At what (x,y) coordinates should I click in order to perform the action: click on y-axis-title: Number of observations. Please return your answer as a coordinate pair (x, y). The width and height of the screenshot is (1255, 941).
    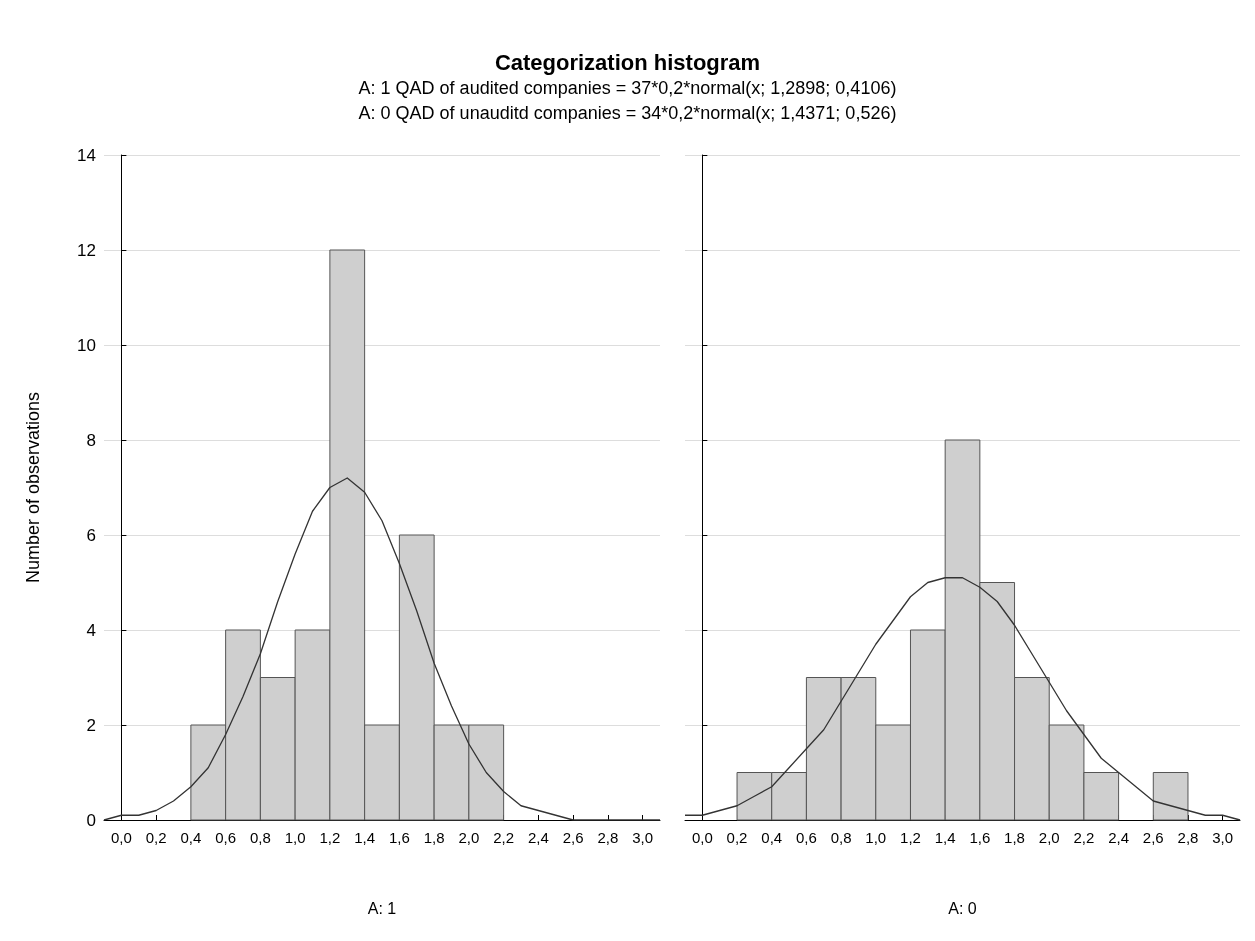
    Looking at the image, I should click on (33, 487).